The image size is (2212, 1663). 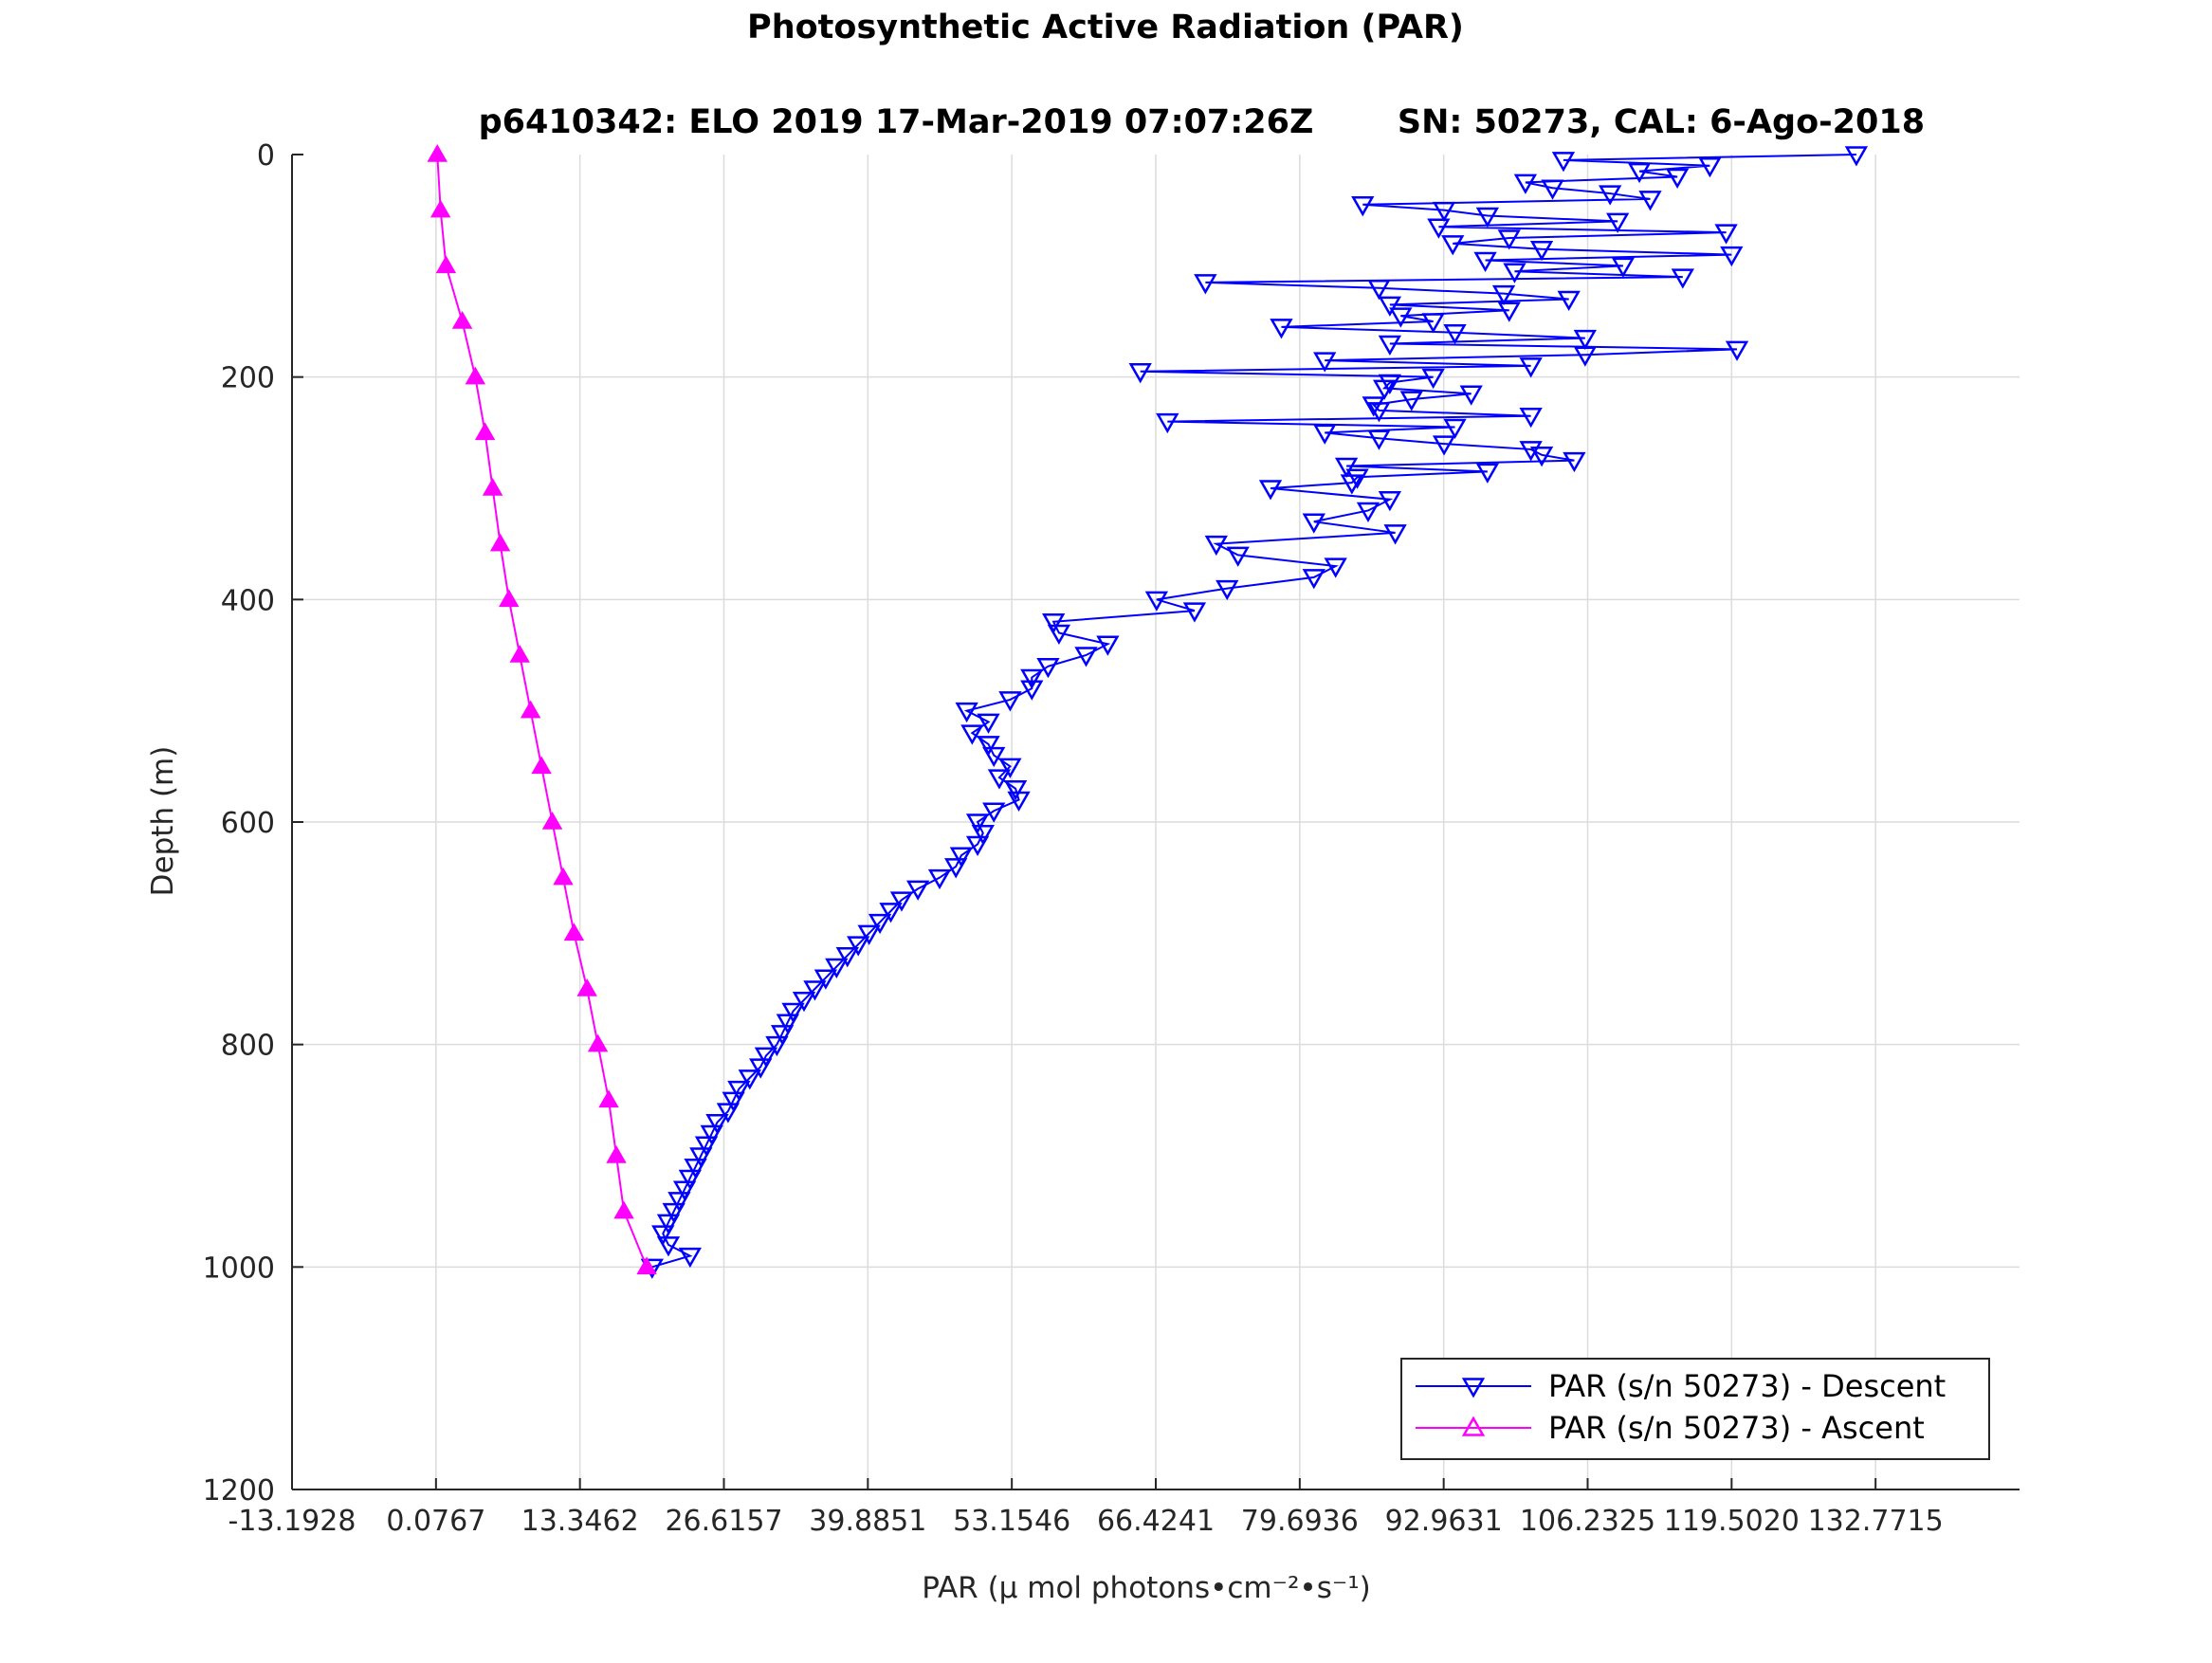 What do you see at coordinates (1473, 1426) in the screenshot?
I see `legend-marker-ascent` at bounding box center [1473, 1426].